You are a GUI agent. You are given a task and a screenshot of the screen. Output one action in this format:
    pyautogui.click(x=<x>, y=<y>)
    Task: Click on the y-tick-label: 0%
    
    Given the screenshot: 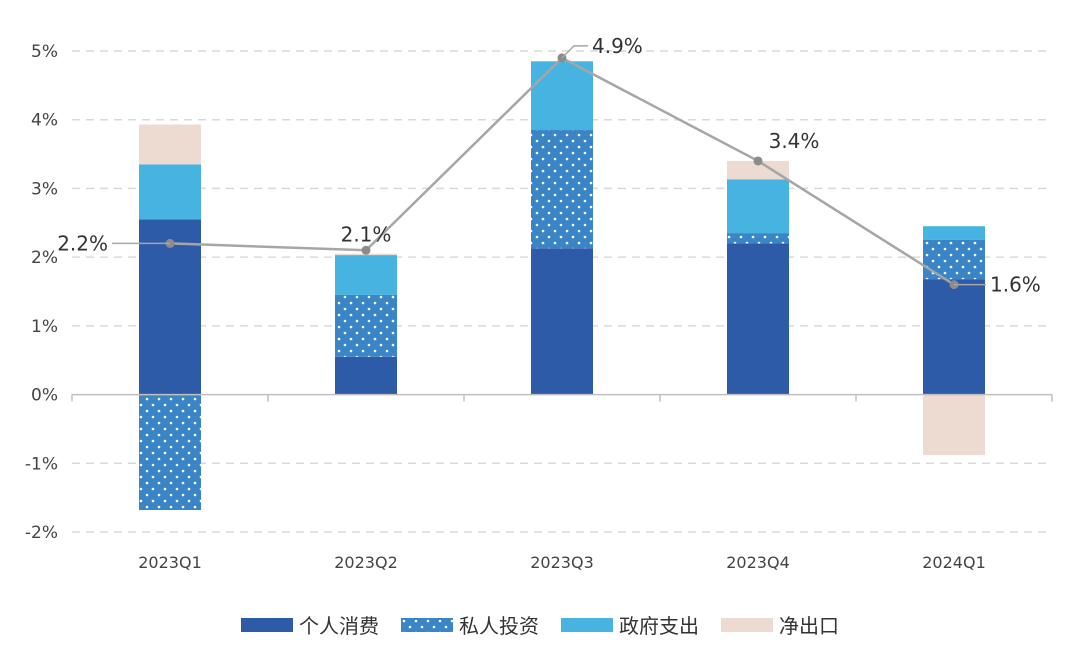 What is the action you would take?
    pyautogui.click(x=44, y=396)
    